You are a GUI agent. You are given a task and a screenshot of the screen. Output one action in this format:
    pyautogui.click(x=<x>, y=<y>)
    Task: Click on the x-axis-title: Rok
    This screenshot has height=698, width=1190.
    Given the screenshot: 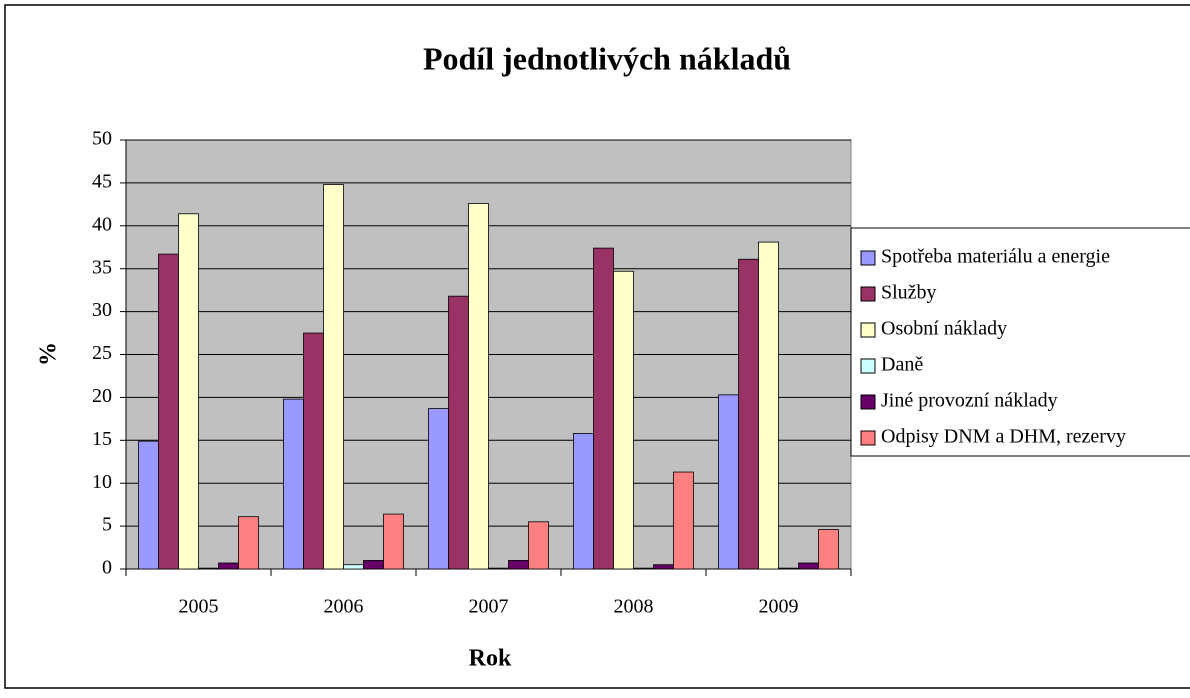 What is the action you would take?
    pyautogui.click(x=490, y=659)
    